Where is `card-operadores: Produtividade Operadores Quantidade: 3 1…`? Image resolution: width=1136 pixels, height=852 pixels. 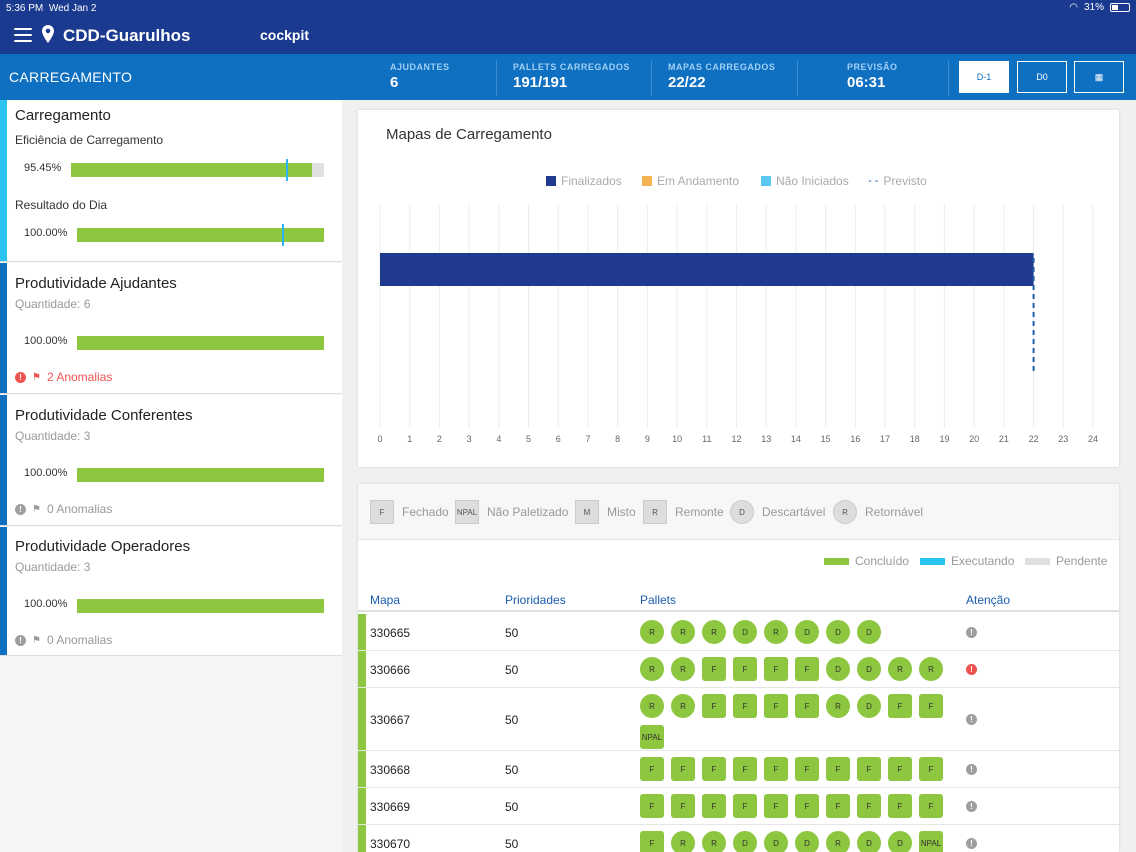 card-operadores: Produtividade Operadores Quantidade: 3 1… is located at coordinates (171, 591).